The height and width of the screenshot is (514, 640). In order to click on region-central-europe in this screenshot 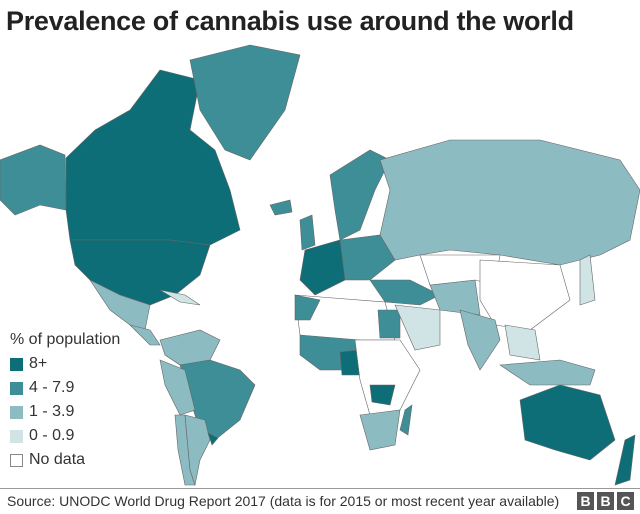, I will do `click(367, 257)`.